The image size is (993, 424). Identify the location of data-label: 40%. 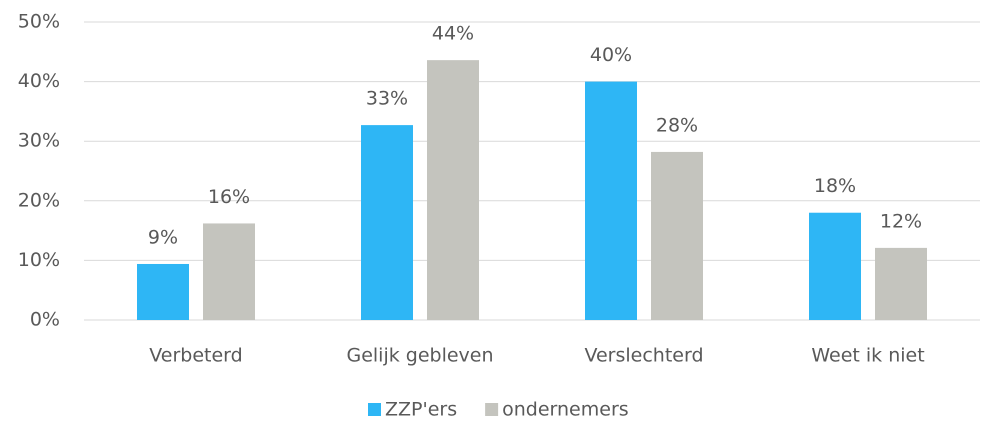
(611, 55).